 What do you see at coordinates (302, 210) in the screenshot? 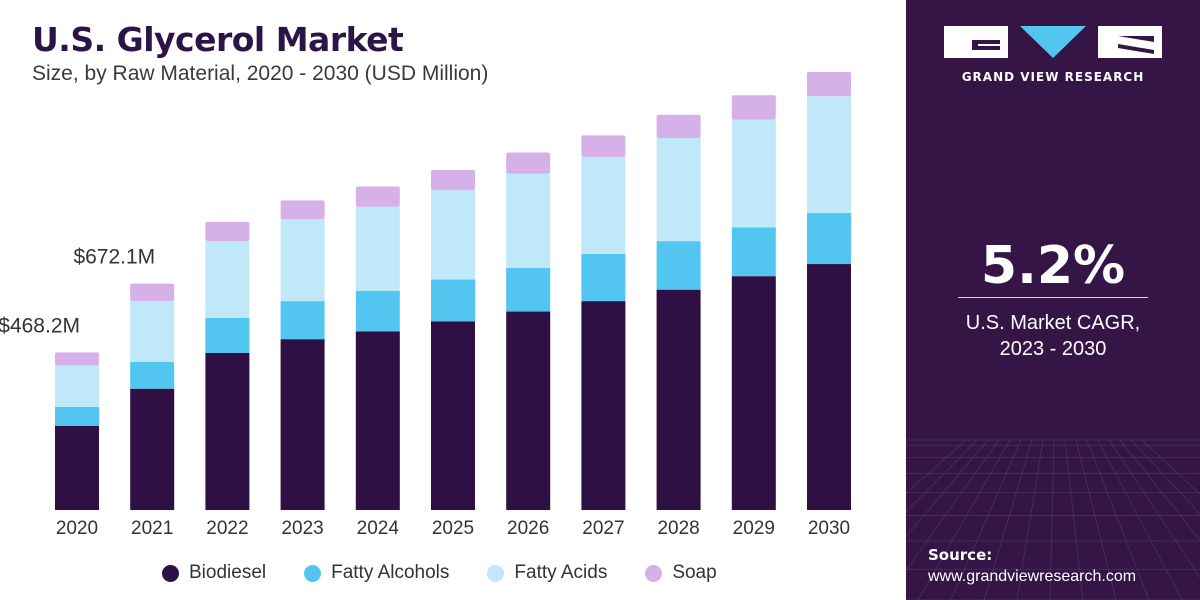
I see `bar-segment-soap-2023` at bounding box center [302, 210].